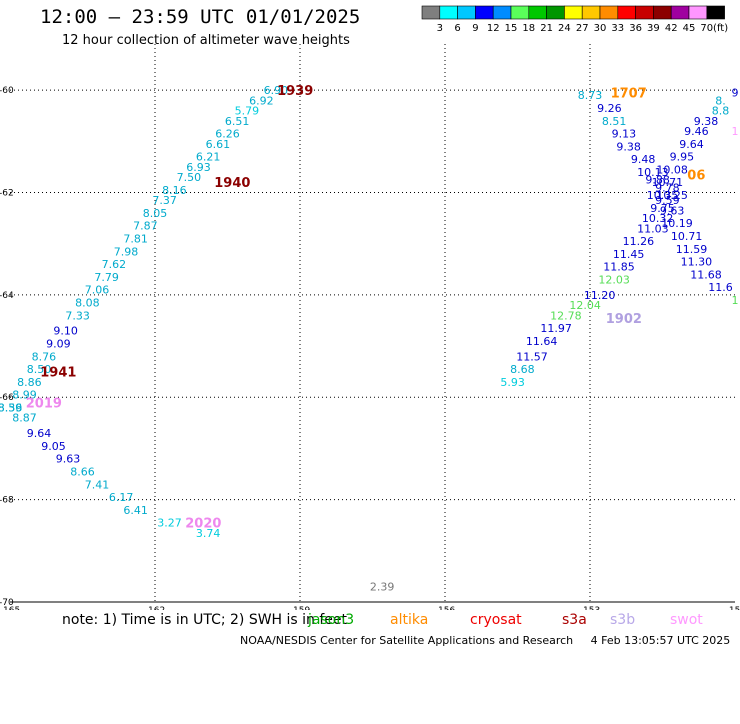  Describe the element at coordinates (493, 28) in the screenshot. I see `colorbar-tick-label: 12` at that location.